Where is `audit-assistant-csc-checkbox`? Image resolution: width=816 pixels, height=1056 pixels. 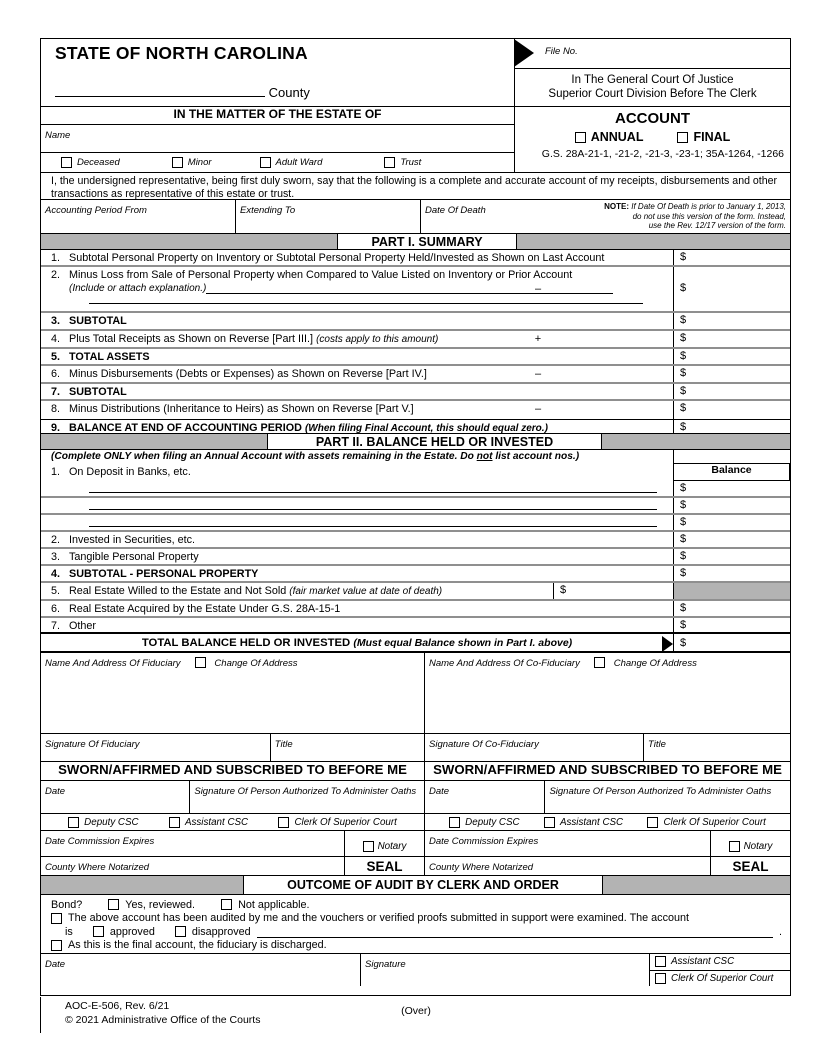 audit-assistant-csc-checkbox is located at coordinates (660, 962).